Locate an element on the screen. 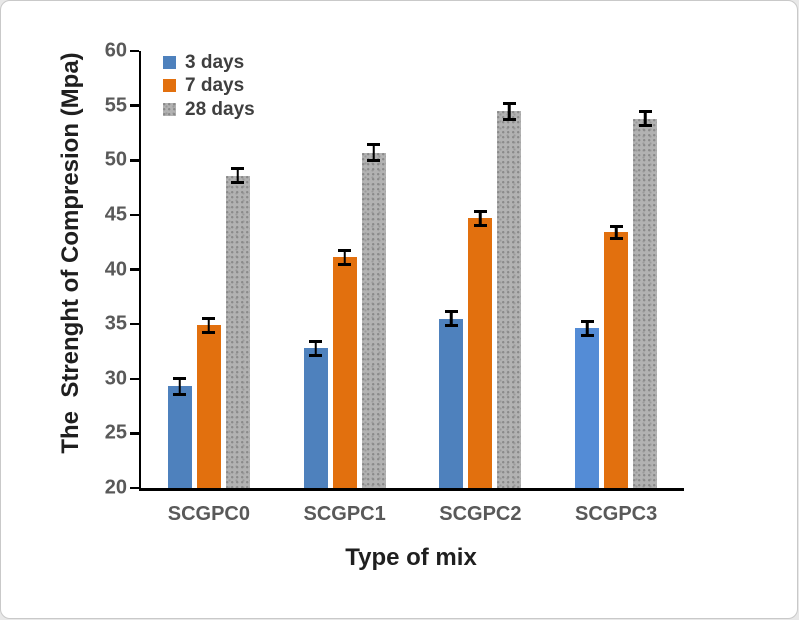 The width and height of the screenshot is (799, 620). x-category-label-SCGPC0: SCGPC0 is located at coordinates (208, 514).